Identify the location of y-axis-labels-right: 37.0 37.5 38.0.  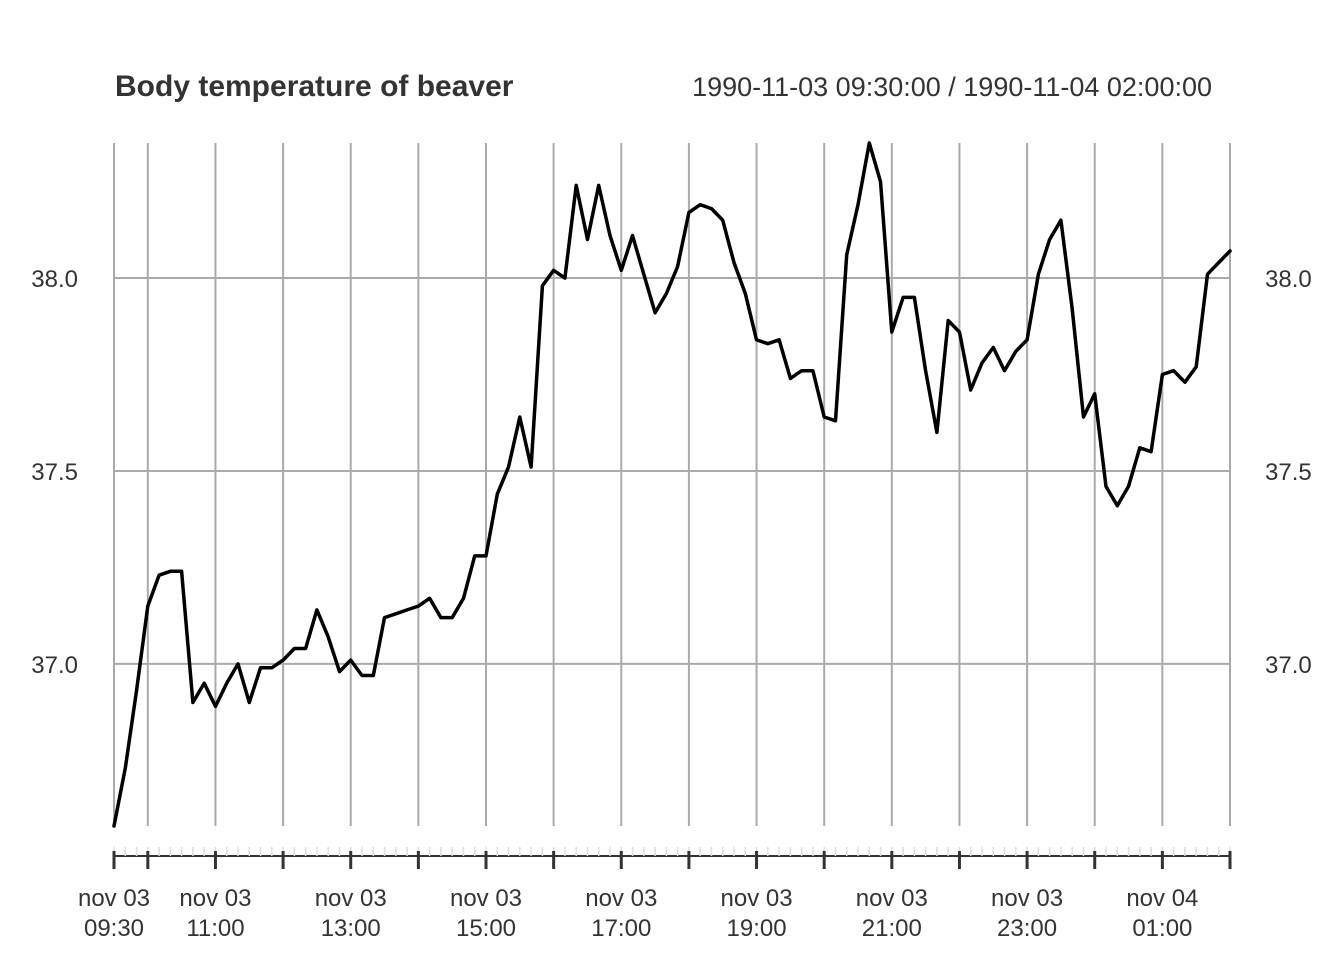
(1288, 472).